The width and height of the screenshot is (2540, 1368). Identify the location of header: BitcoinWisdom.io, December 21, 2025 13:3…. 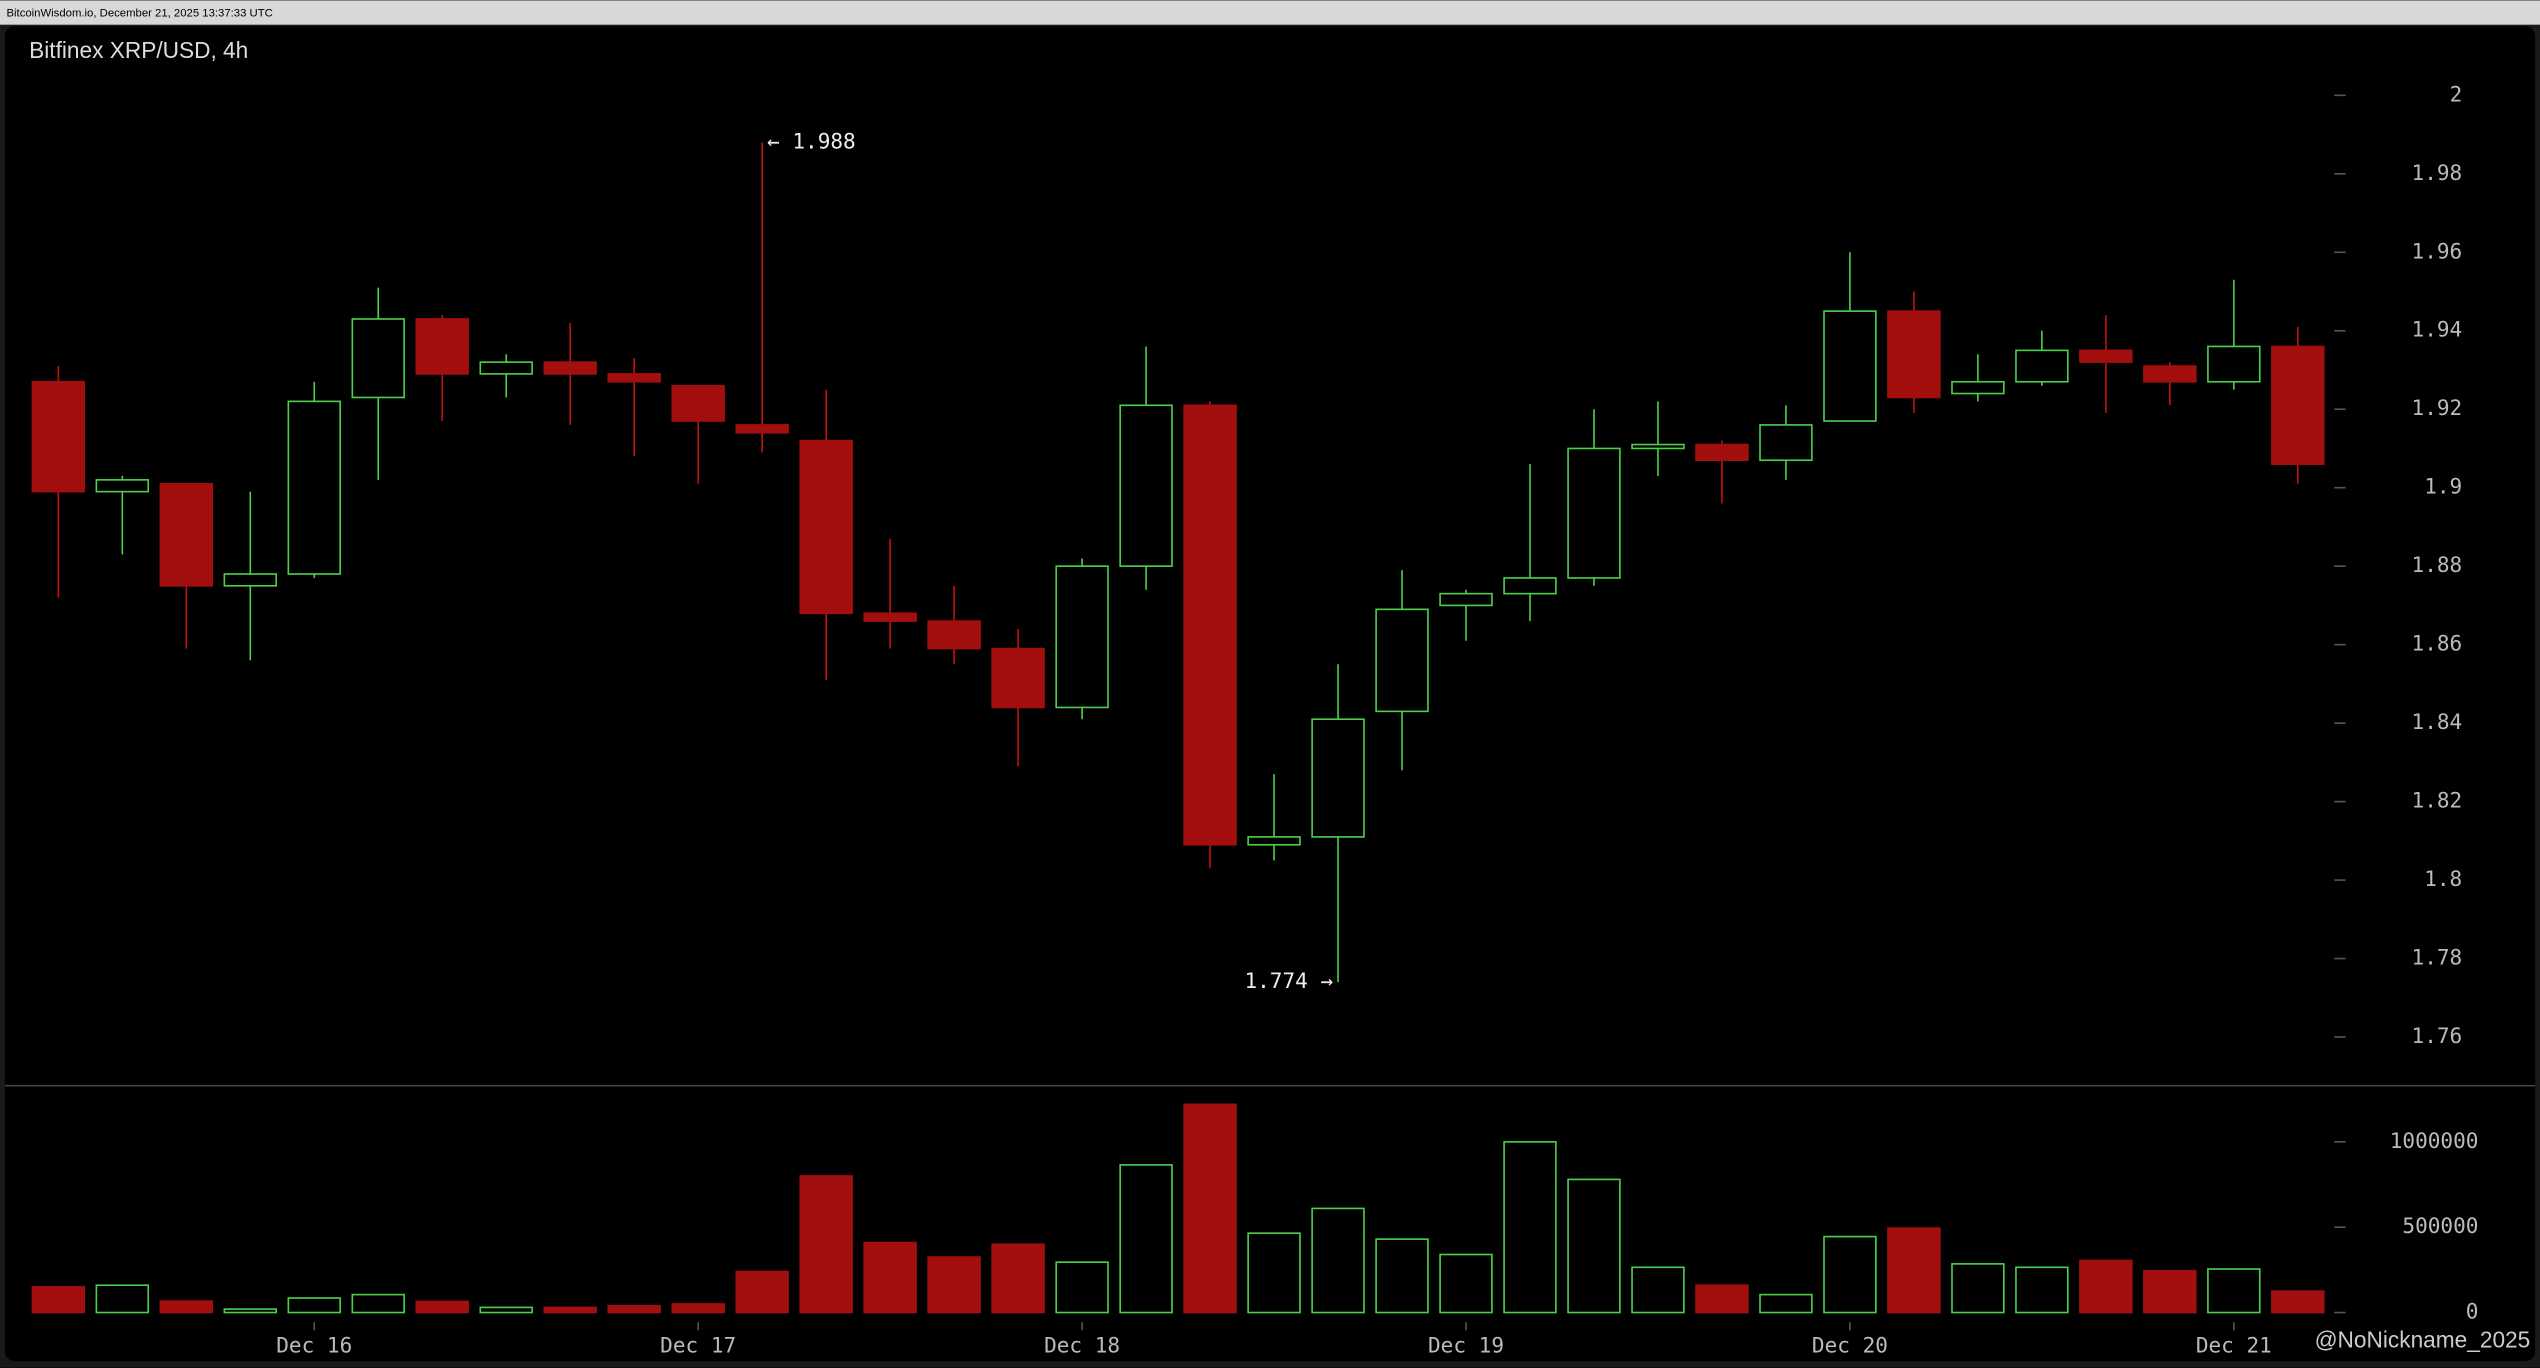
(139, 13).